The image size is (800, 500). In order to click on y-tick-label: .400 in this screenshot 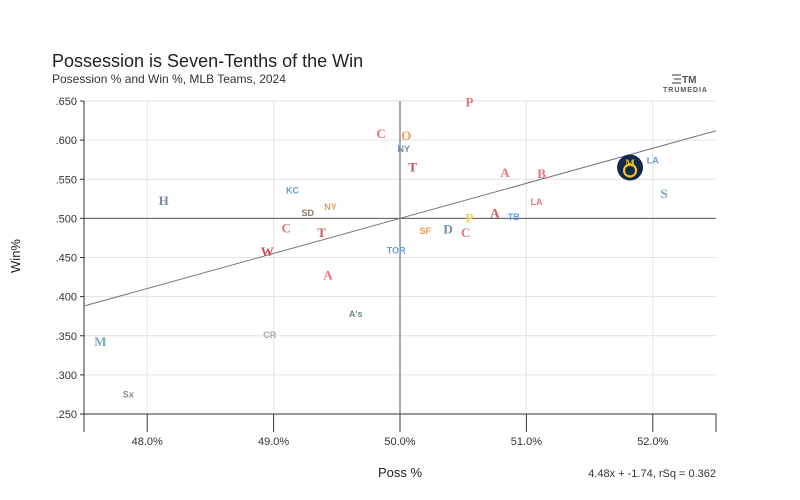, I will do `click(66, 298)`.